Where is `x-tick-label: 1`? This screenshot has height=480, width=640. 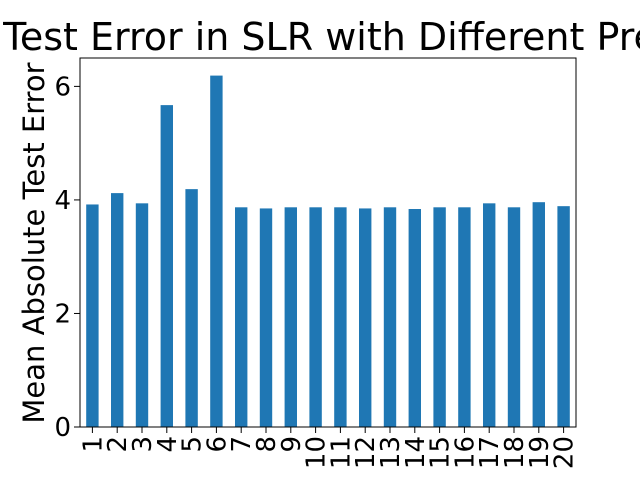 x-tick-label: 1 is located at coordinates (93, 444).